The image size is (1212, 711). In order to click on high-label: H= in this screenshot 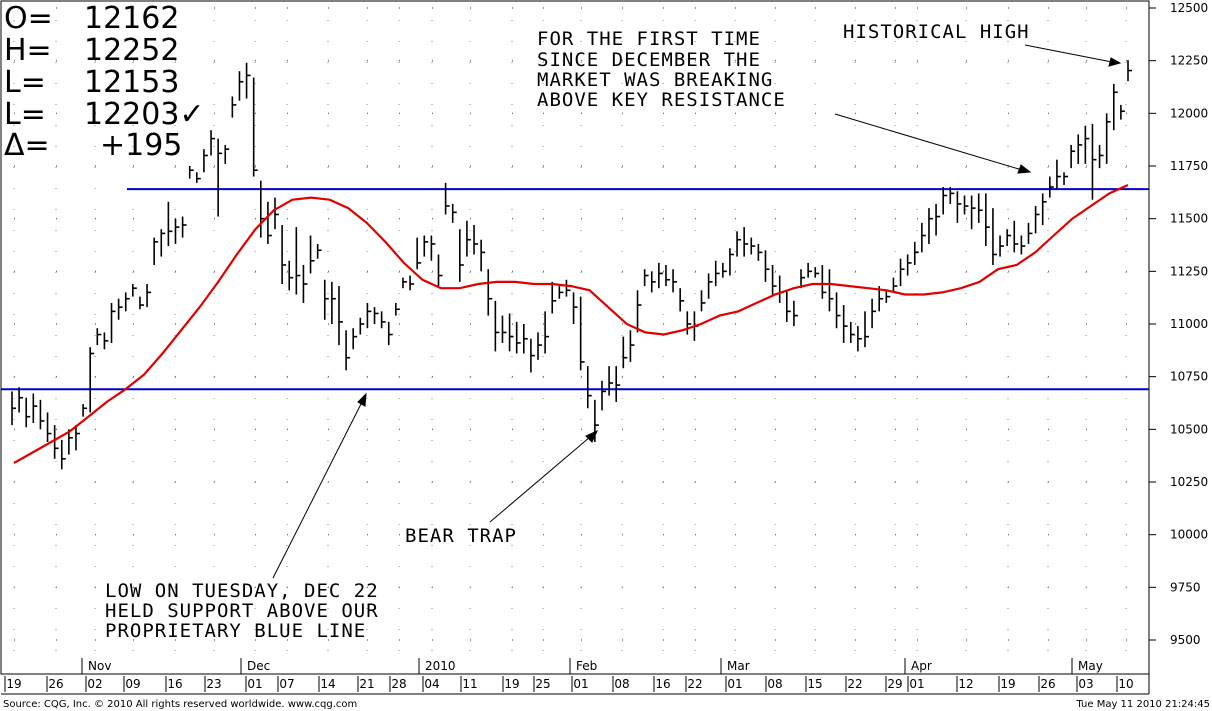, I will do `click(28, 50)`.